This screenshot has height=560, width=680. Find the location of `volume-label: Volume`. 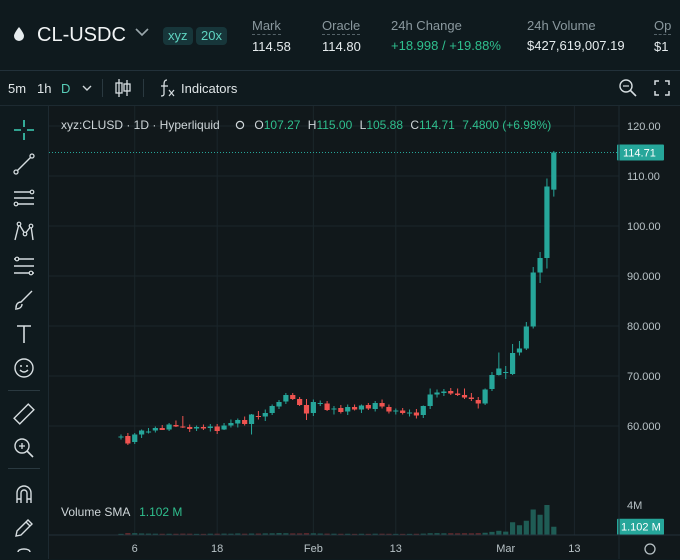

volume-label: Volume is located at coordinates (81, 512).